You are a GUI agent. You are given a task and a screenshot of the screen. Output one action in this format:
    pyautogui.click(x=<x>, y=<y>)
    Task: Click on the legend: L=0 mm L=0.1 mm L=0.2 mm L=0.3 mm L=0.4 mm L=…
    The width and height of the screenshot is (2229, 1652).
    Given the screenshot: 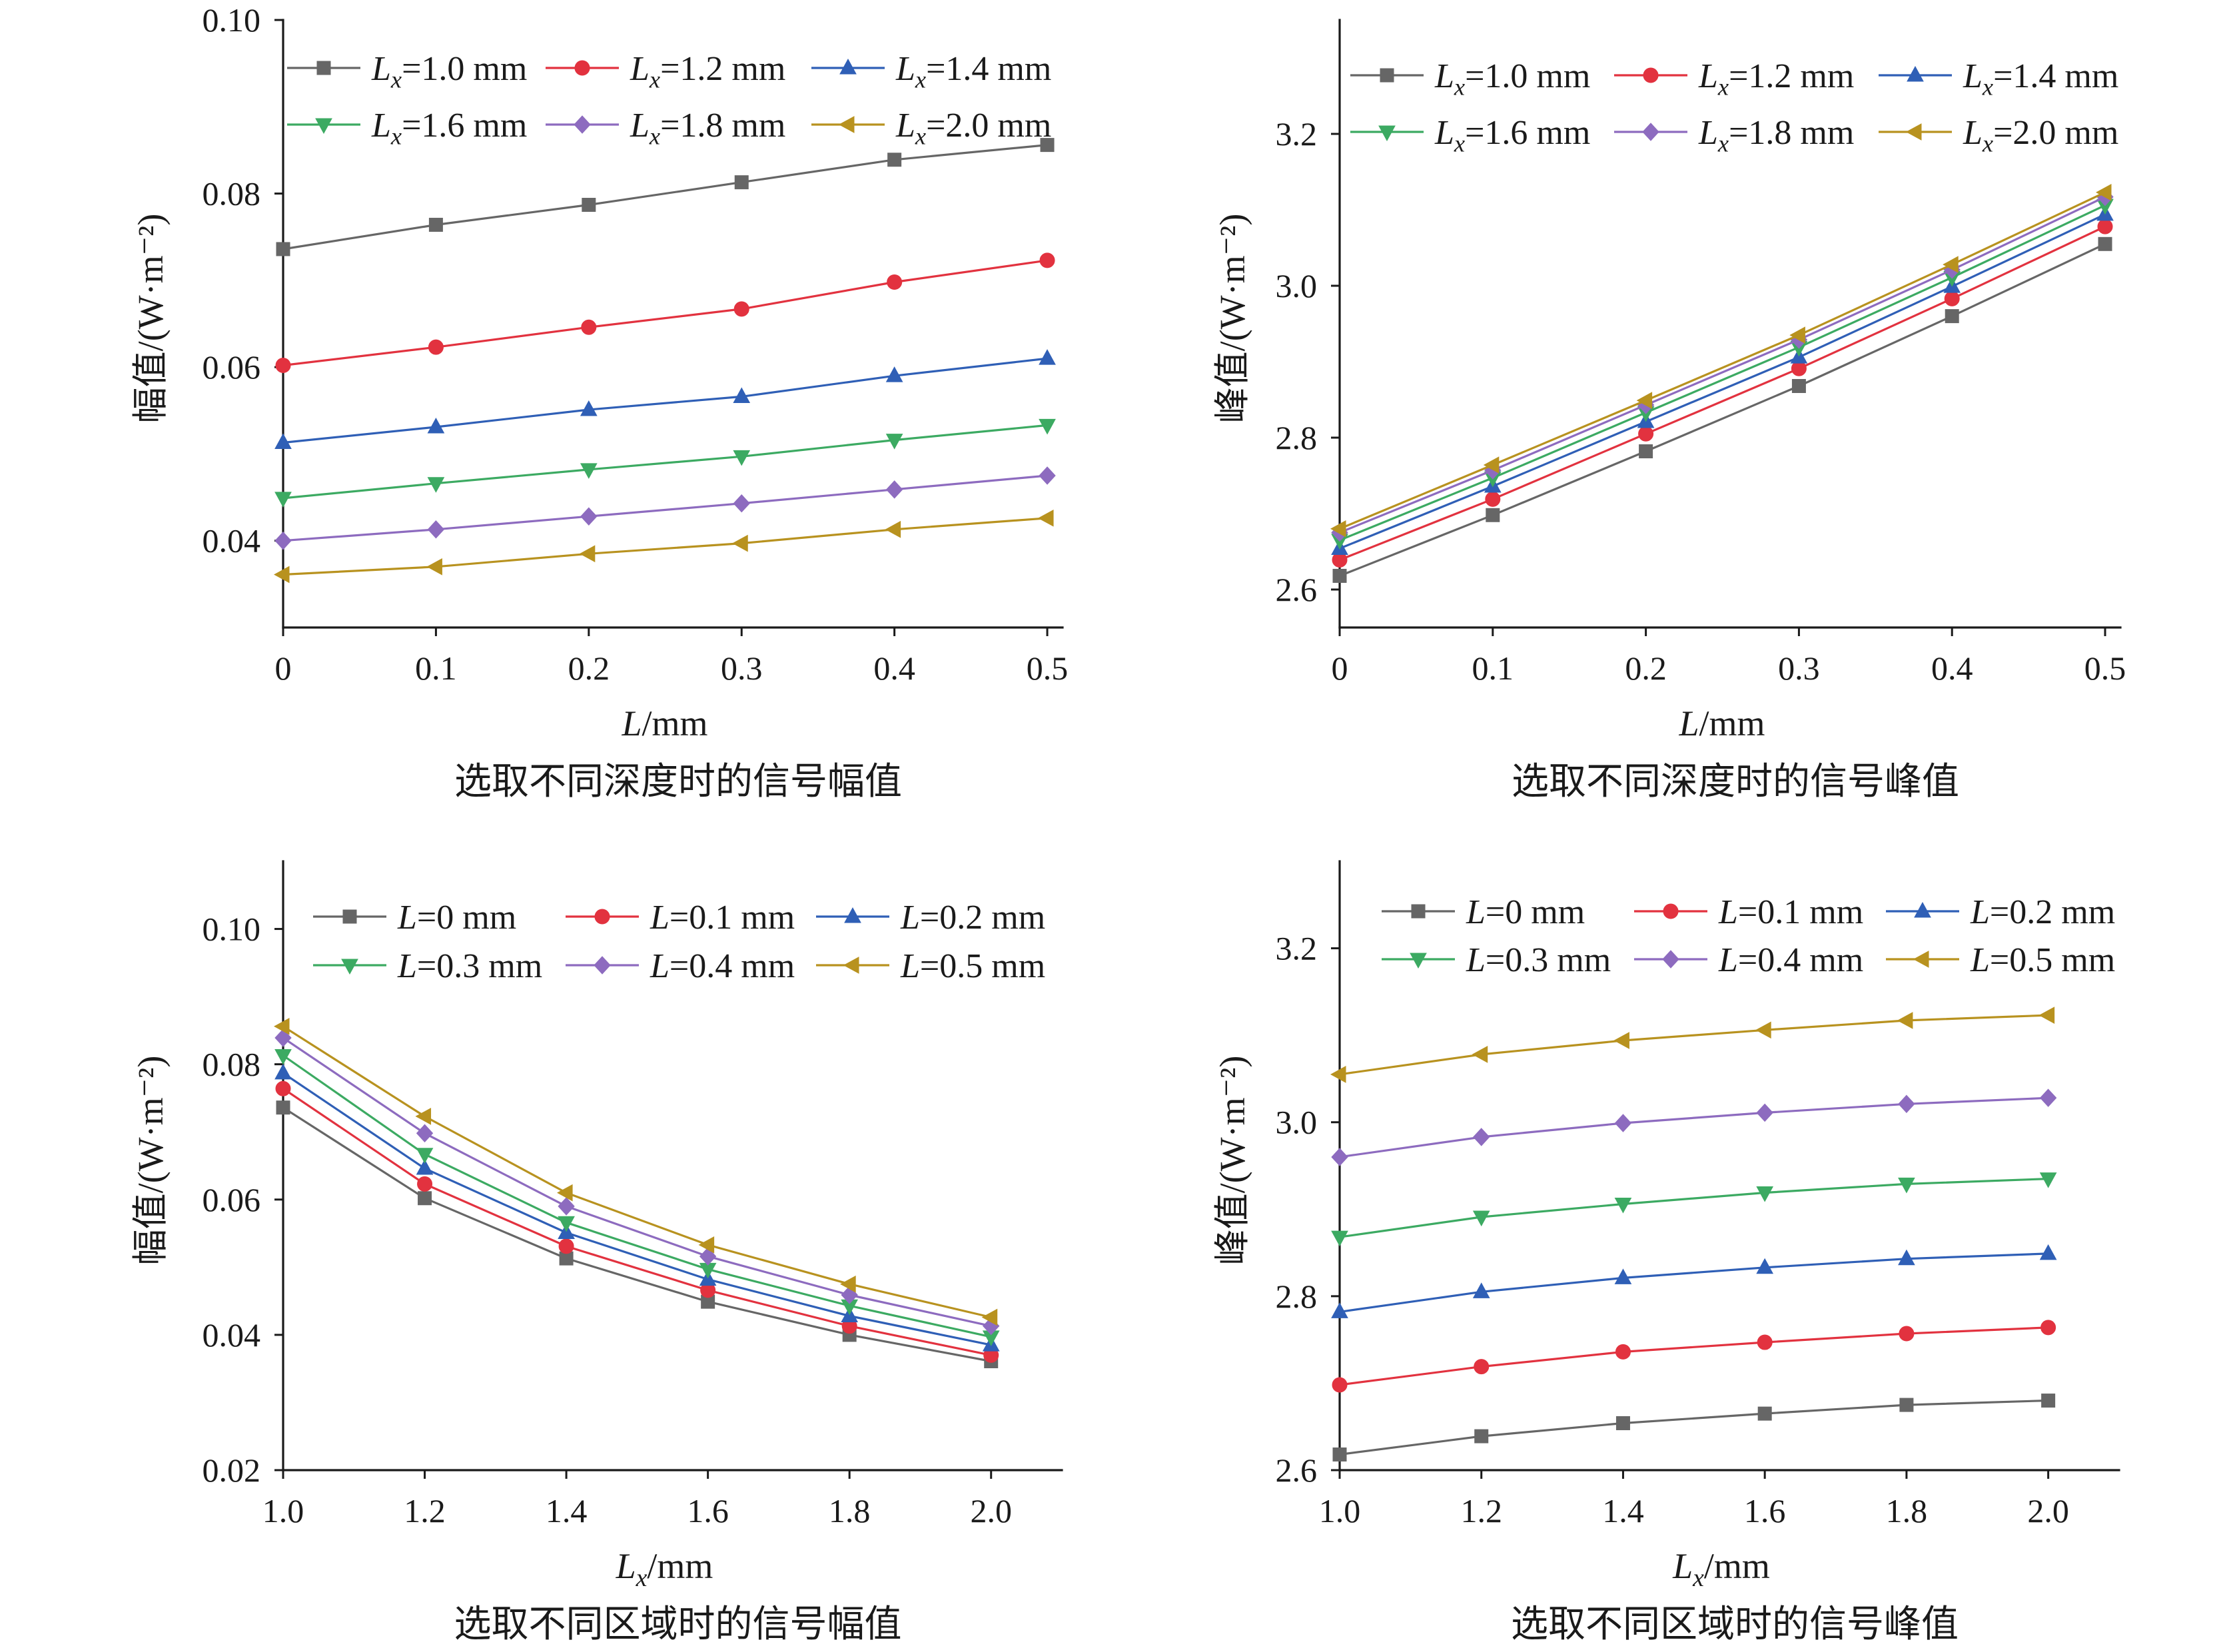 What is the action you would take?
    pyautogui.click(x=1748, y=936)
    